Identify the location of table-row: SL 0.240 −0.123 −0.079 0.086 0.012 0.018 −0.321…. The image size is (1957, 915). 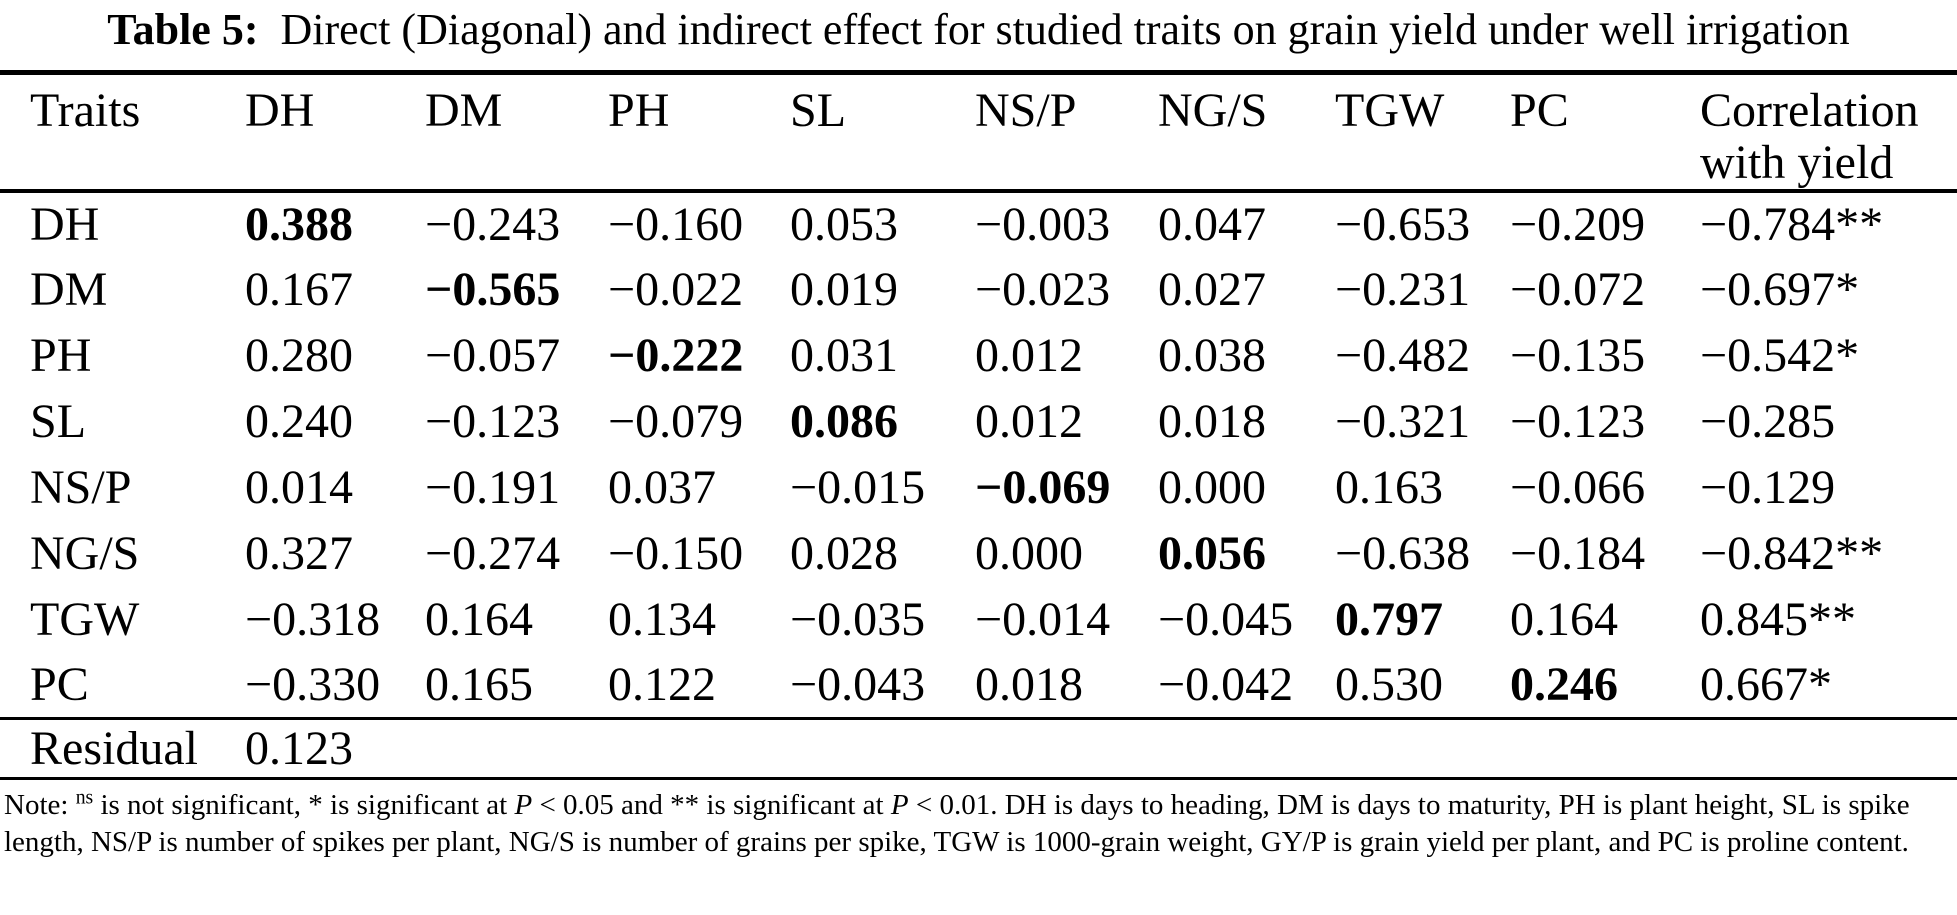
(978, 422).